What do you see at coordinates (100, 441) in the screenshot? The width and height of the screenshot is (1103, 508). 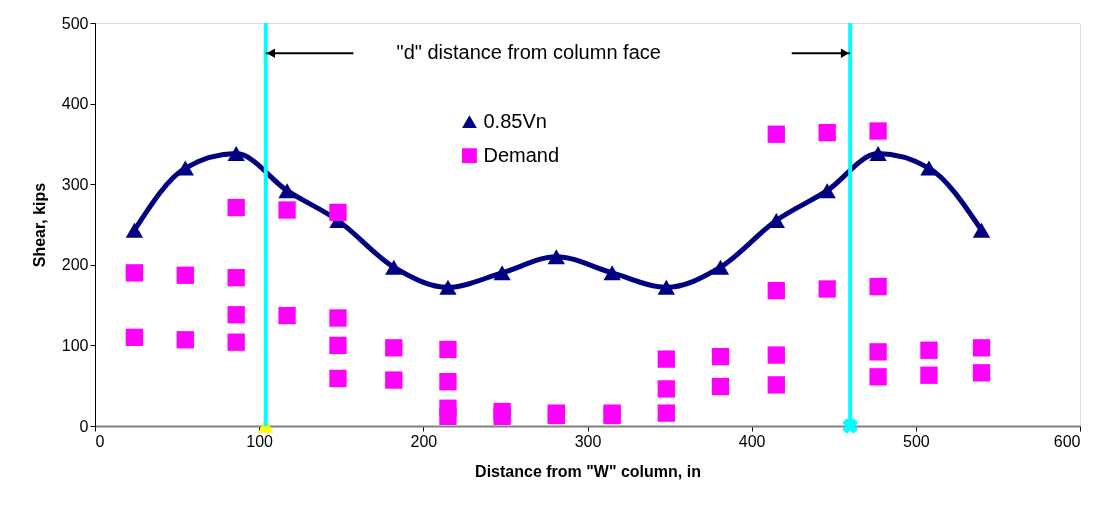 I see `x-tick-label: 0` at bounding box center [100, 441].